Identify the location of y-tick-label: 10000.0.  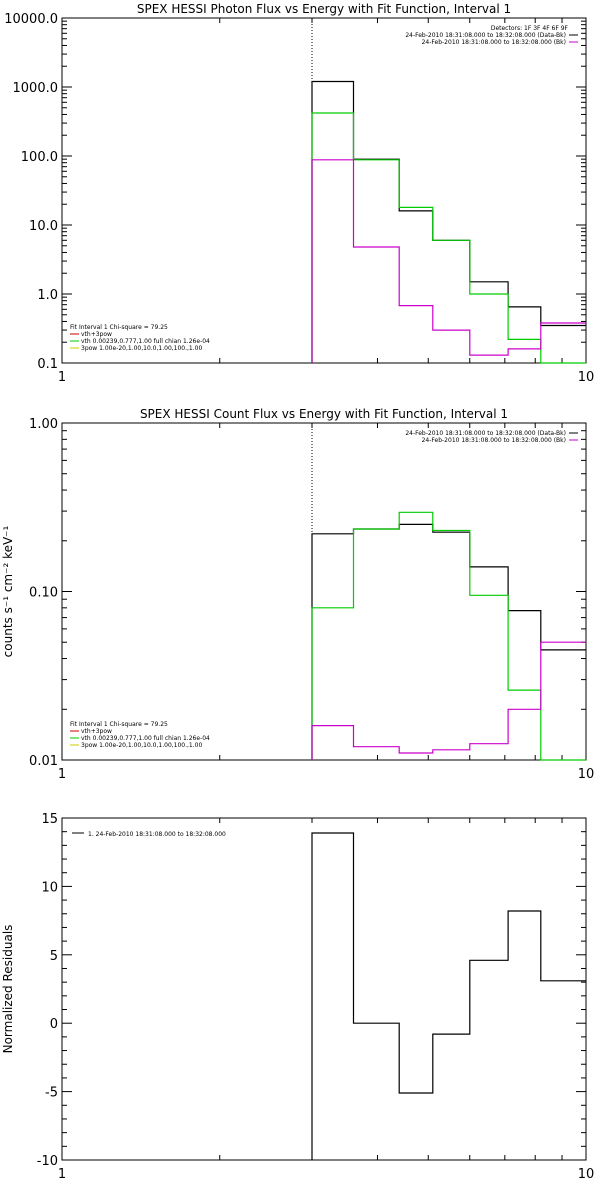
(31, 19).